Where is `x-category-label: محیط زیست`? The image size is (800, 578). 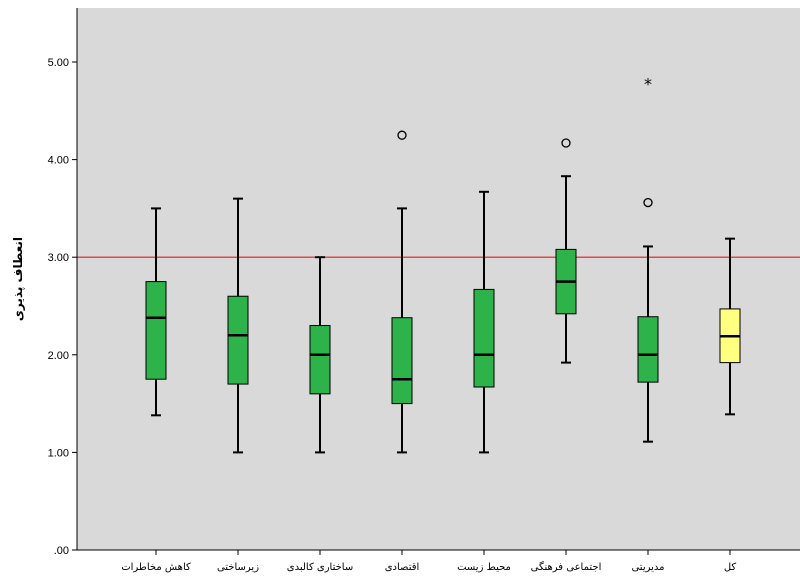 x-category-label: محیط زیست is located at coordinates (484, 567).